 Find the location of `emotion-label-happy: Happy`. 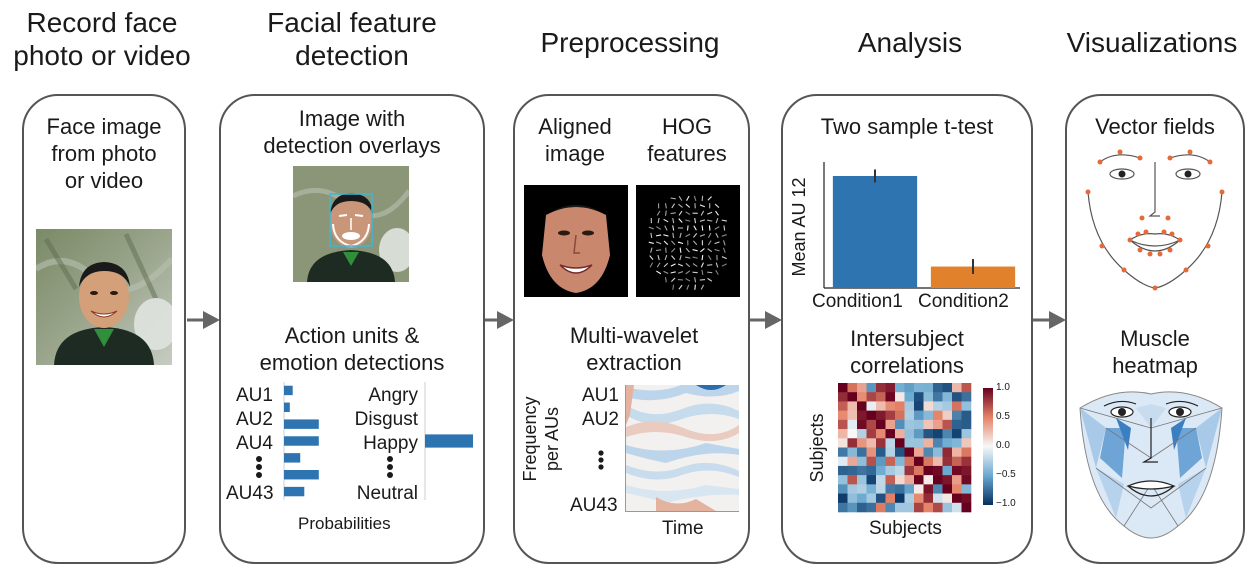

emotion-label-happy: Happy is located at coordinates (379, 443).